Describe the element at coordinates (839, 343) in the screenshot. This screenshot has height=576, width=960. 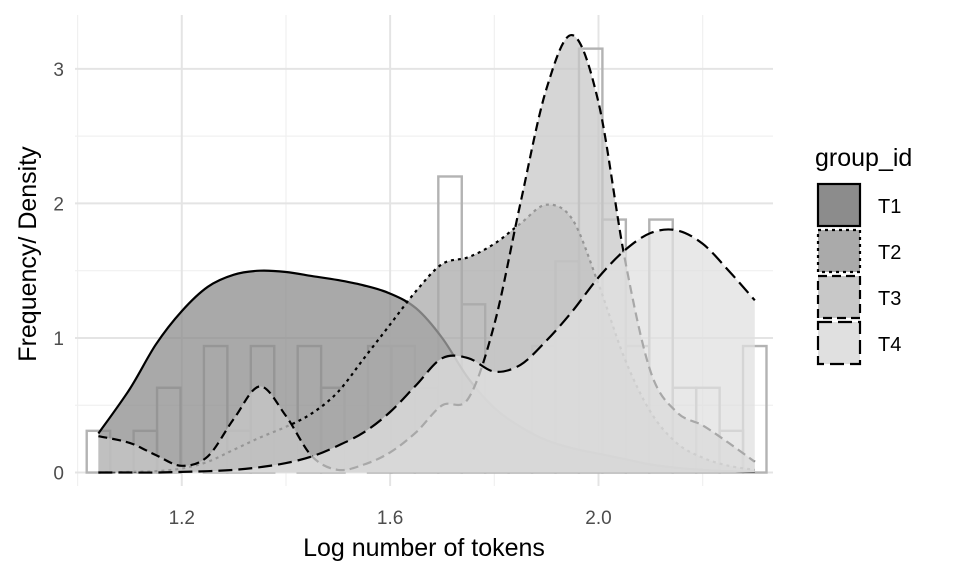
I see `legend-key-t4` at that location.